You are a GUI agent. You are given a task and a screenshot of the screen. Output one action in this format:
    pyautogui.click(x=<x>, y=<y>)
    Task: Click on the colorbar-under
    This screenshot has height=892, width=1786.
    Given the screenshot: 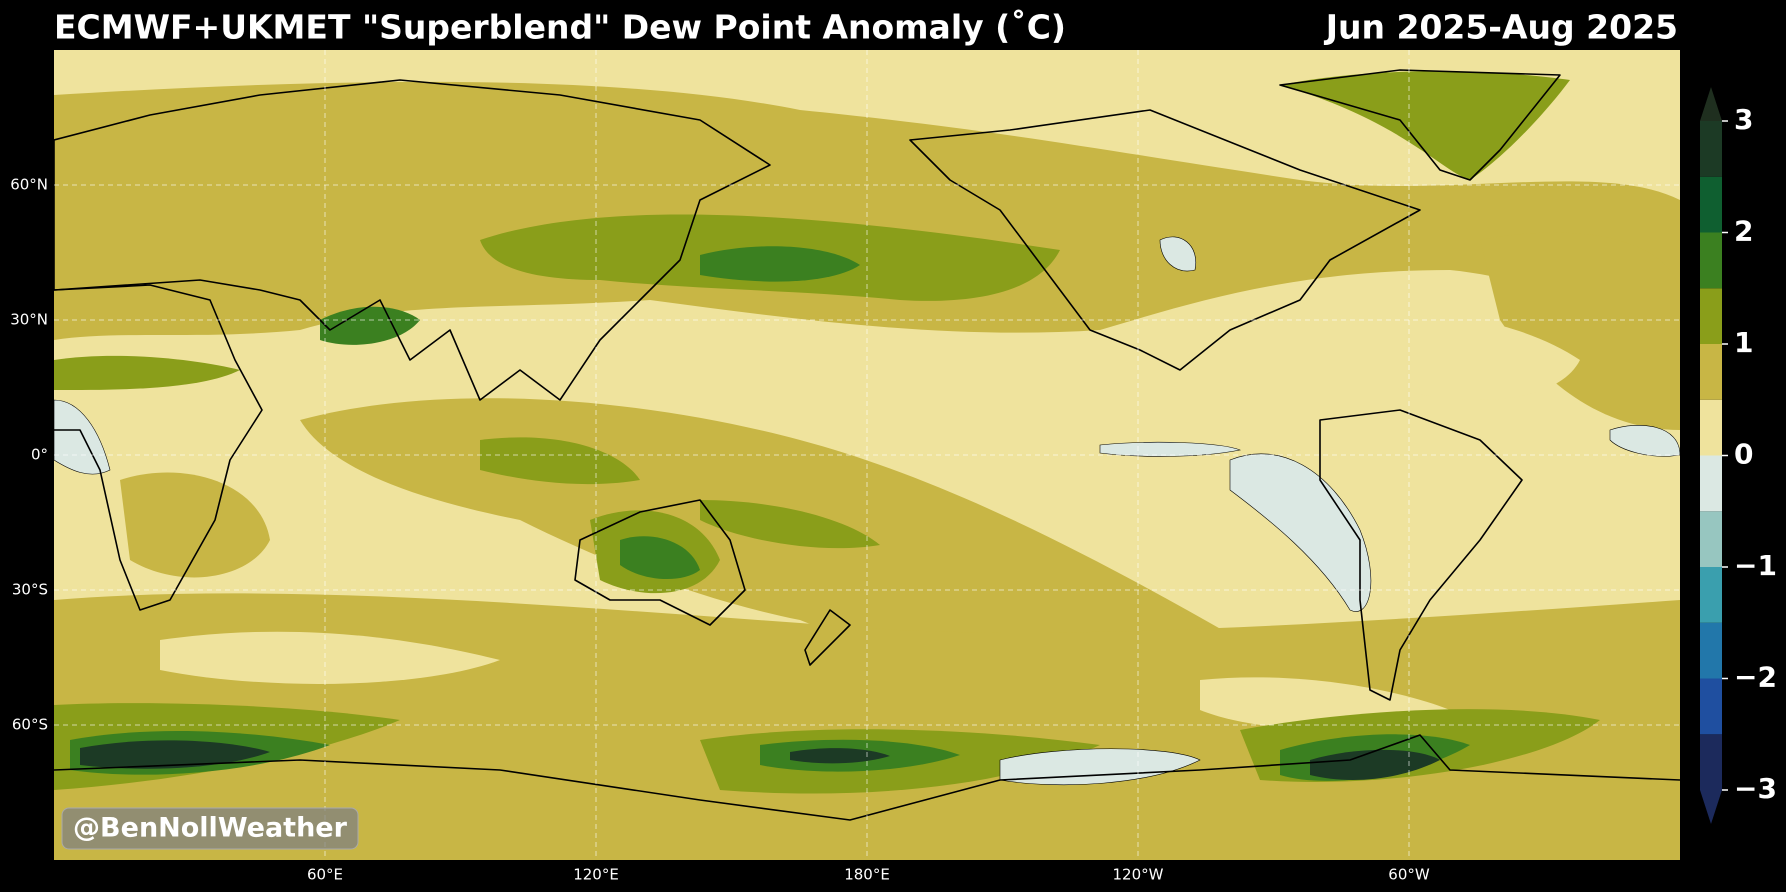 What is the action you would take?
    pyautogui.click(x=1711, y=807)
    